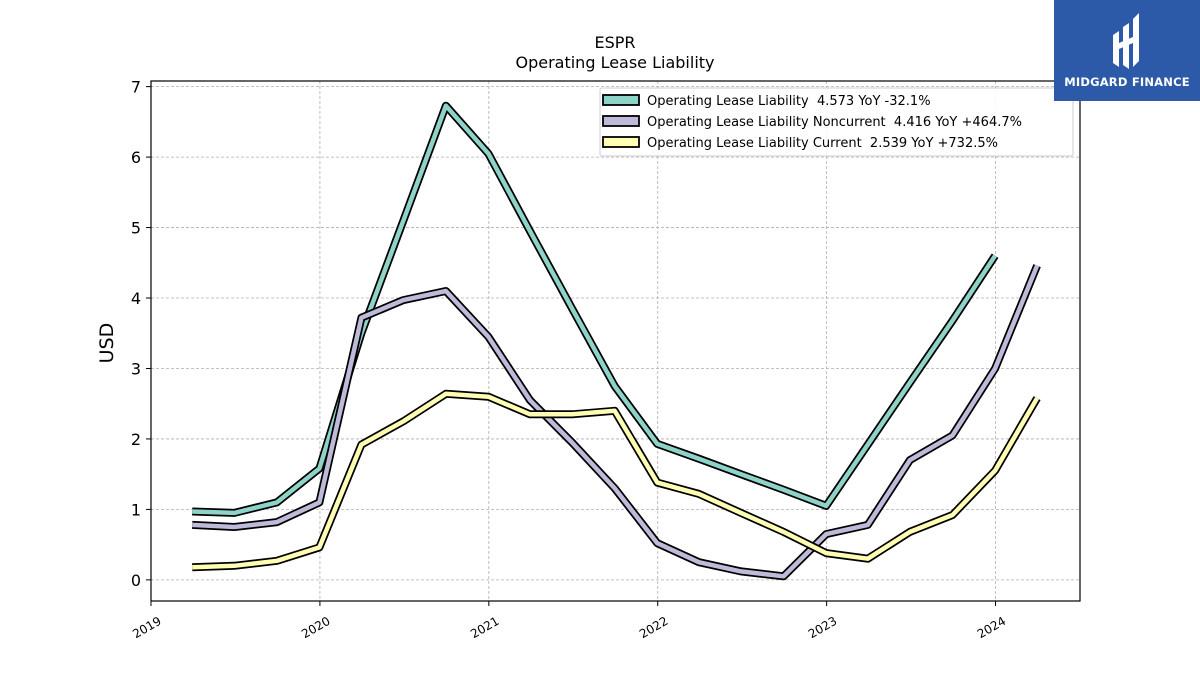  Describe the element at coordinates (484, 627) in the screenshot. I see `x-tick-label: 2021` at that location.